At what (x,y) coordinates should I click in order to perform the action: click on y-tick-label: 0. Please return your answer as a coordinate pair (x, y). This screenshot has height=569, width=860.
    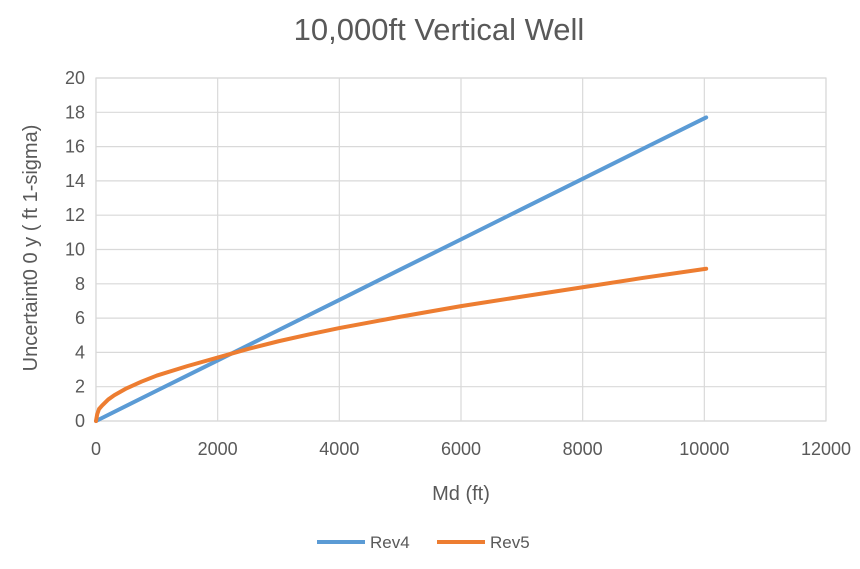
    Looking at the image, I should click on (80, 421).